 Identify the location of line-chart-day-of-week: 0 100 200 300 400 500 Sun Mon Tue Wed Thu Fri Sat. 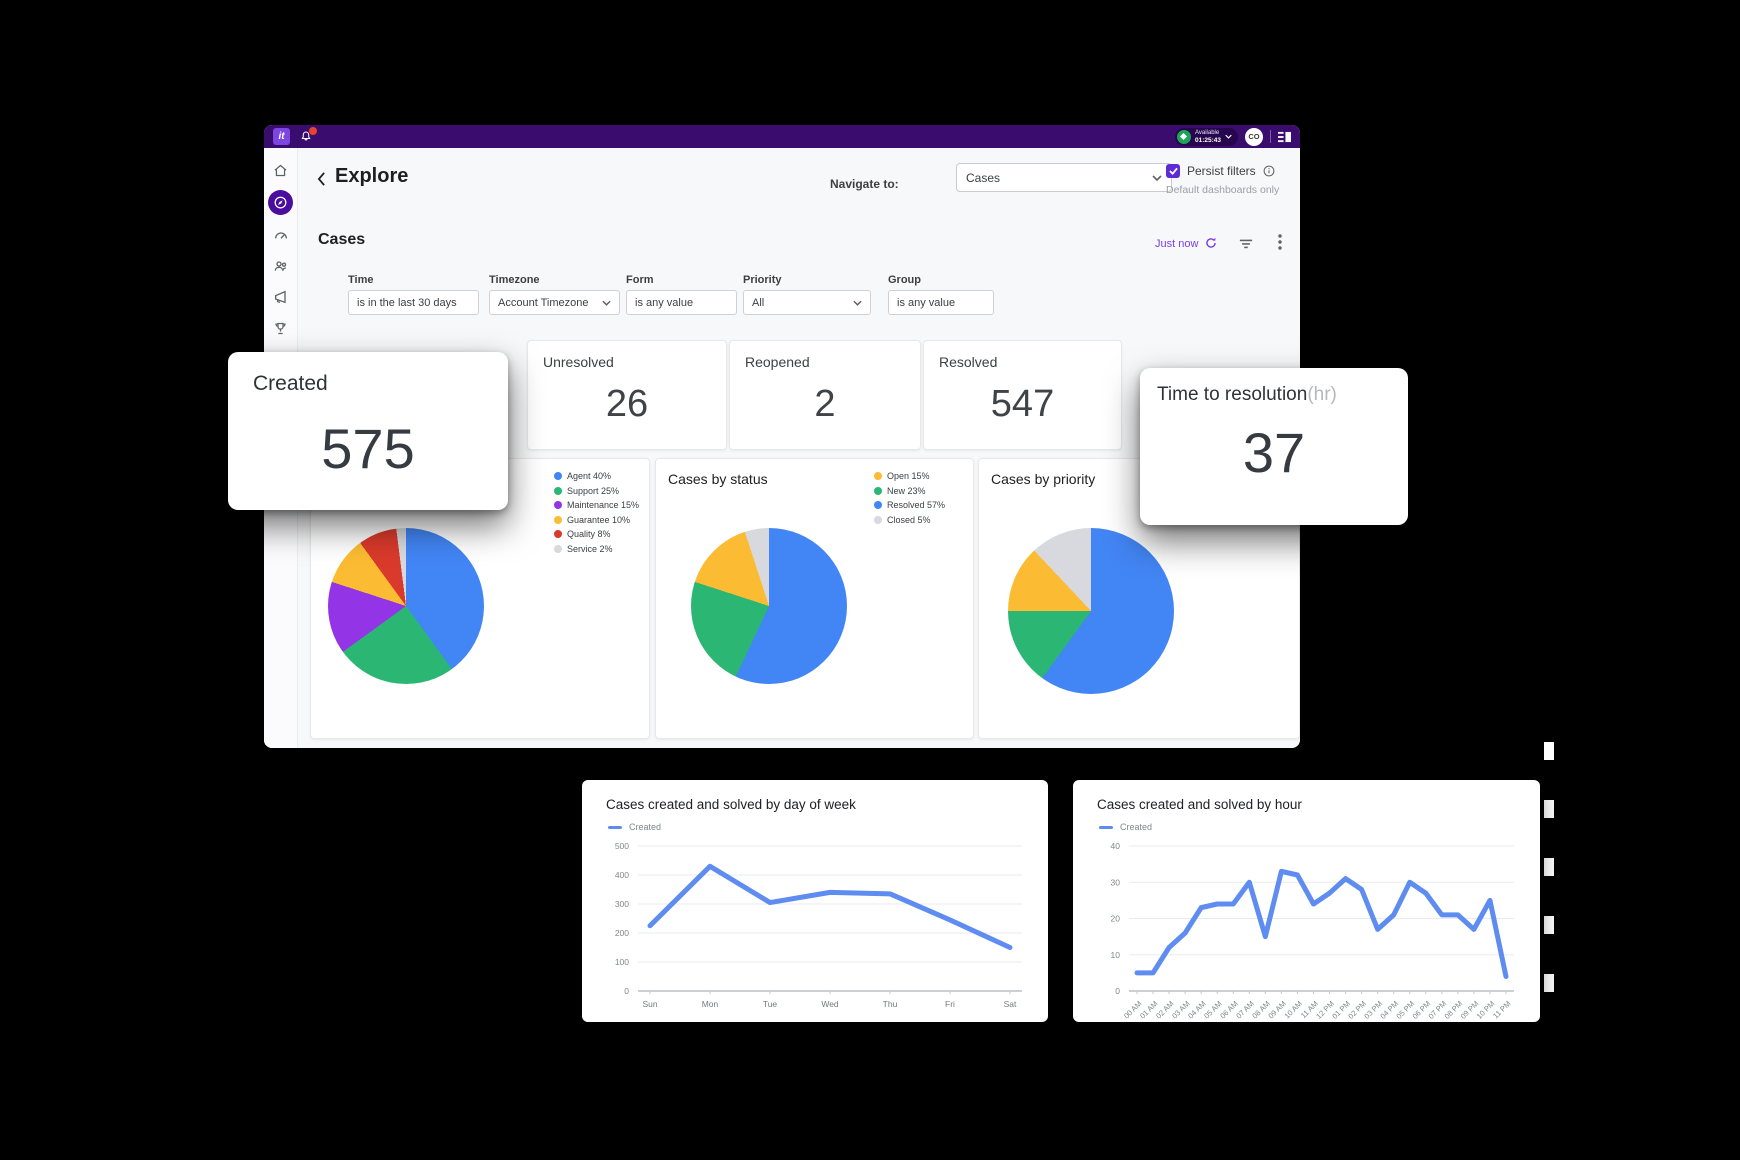
(815, 929).